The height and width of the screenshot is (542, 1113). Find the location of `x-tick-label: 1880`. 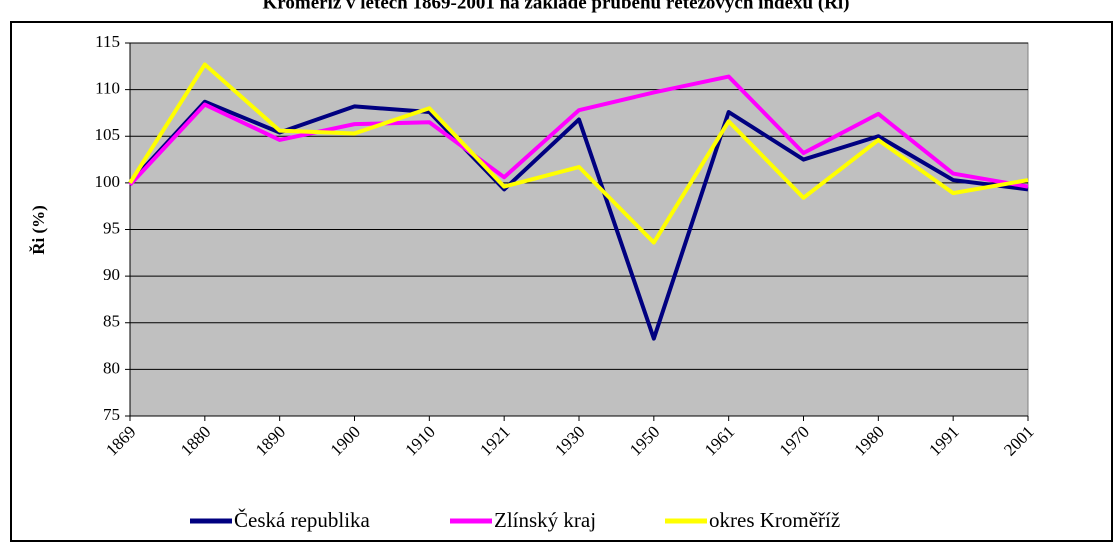

x-tick-label: 1880 is located at coordinates (195, 440).